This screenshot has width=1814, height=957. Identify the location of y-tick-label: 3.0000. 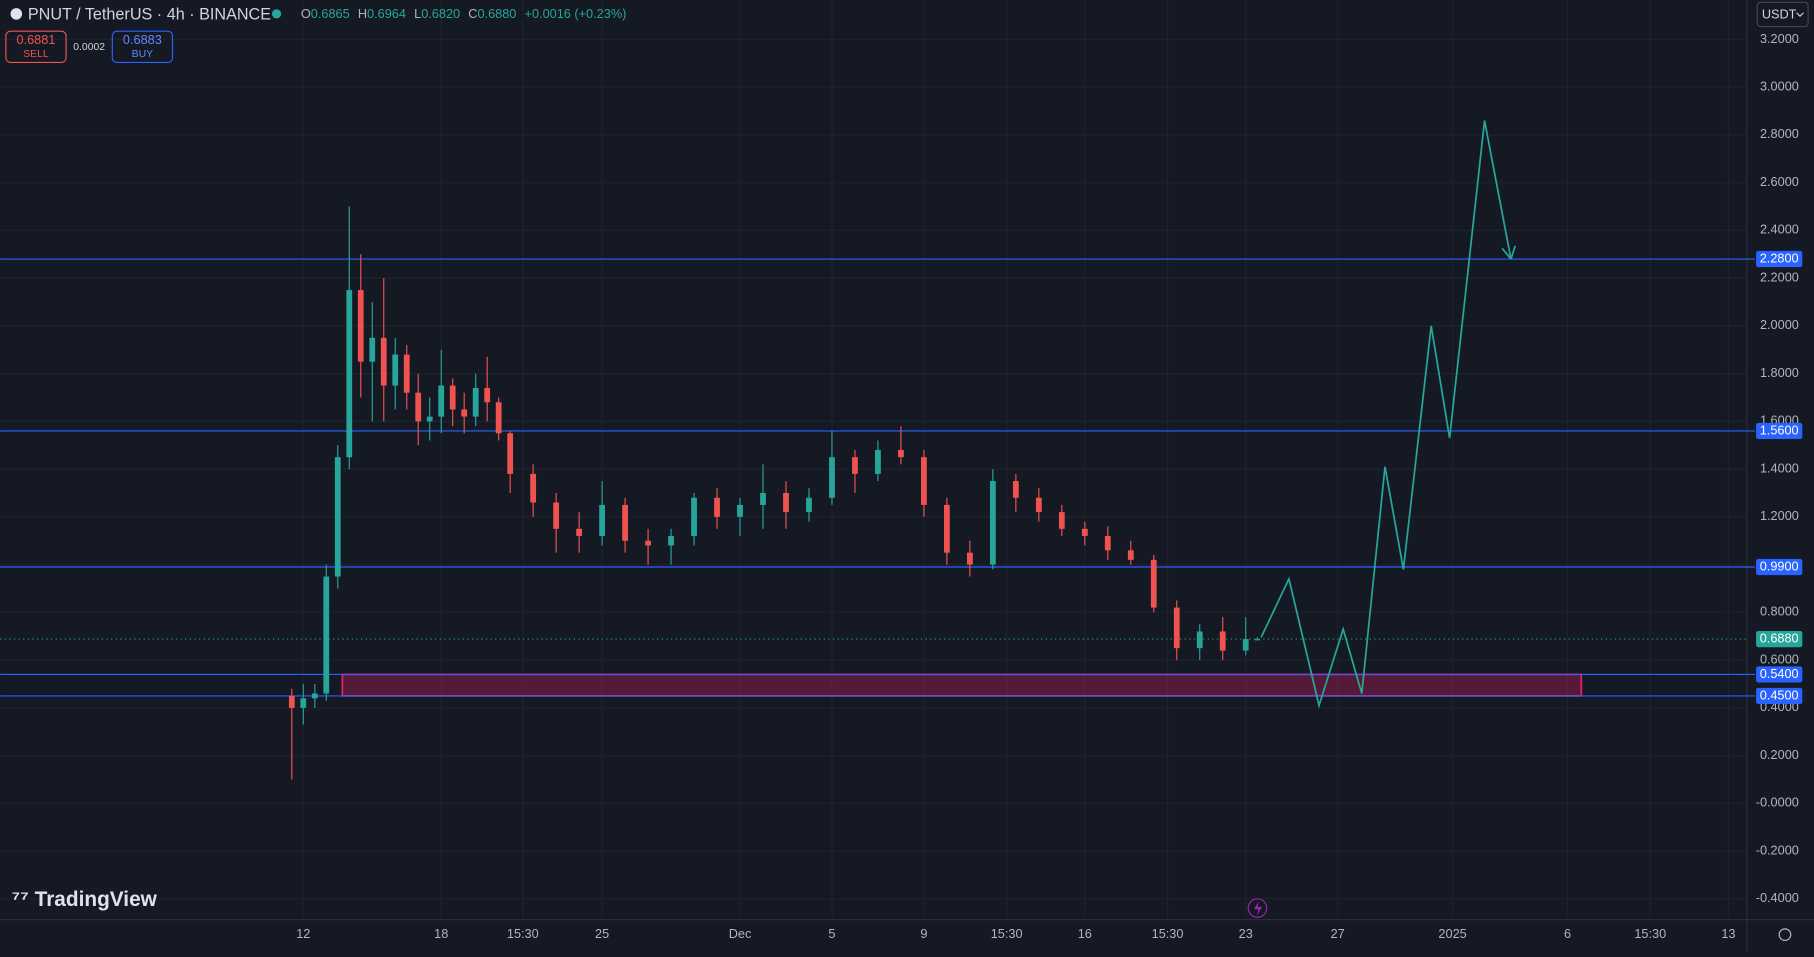
(1779, 85).